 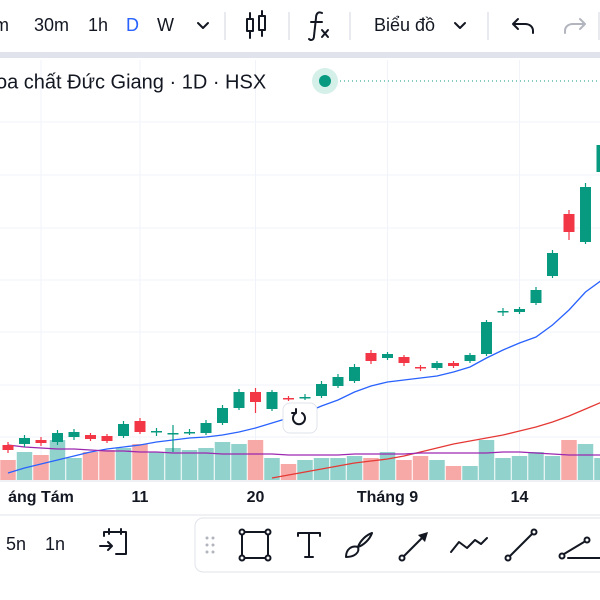 What do you see at coordinates (16, 544) in the screenshot?
I see `range-button: 5n` at bounding box center [16, 544].